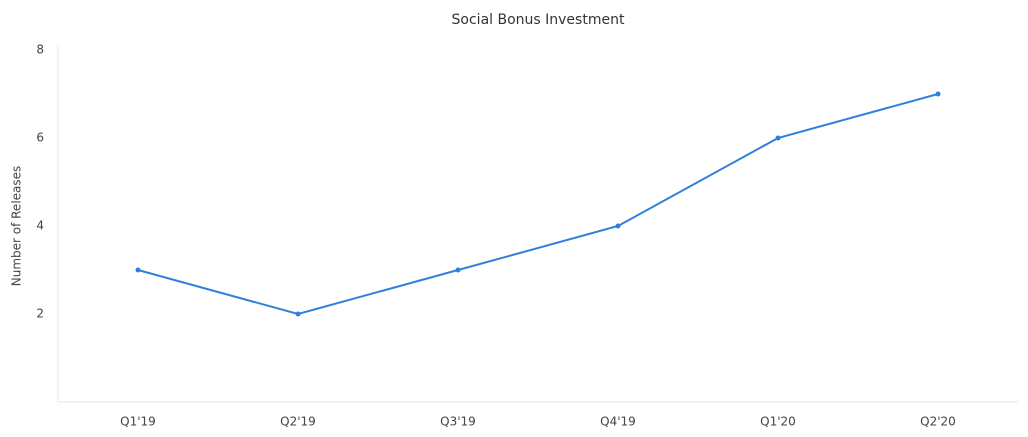 The height and width of the screenshot is (437, 1028). I want to click on y-tick-label: 6, so click(40, 138).